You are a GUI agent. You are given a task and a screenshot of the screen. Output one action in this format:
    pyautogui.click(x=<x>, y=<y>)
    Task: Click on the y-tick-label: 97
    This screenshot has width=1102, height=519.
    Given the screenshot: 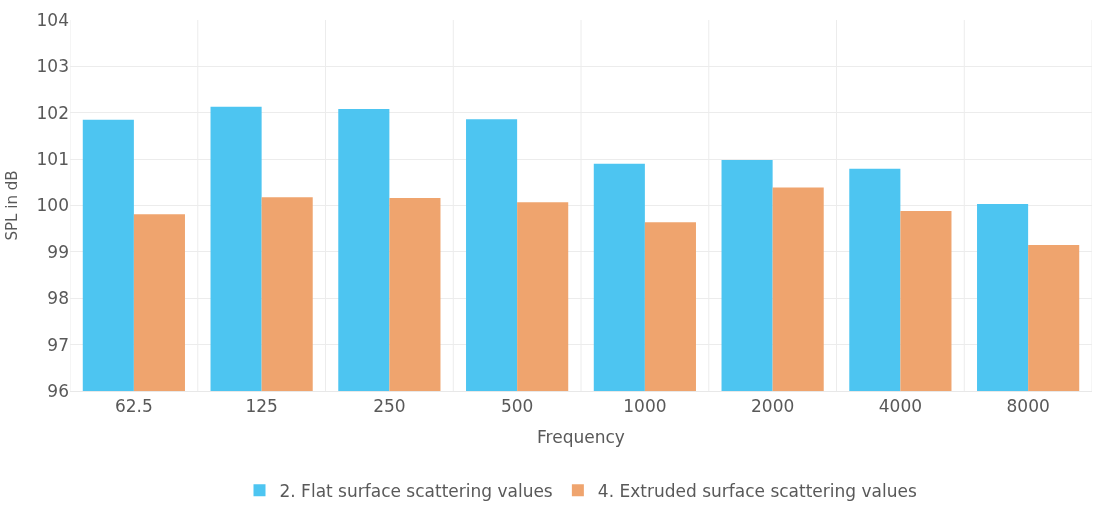 What is the action you would take?
    pyautogui.click(x=58, y=344)
    